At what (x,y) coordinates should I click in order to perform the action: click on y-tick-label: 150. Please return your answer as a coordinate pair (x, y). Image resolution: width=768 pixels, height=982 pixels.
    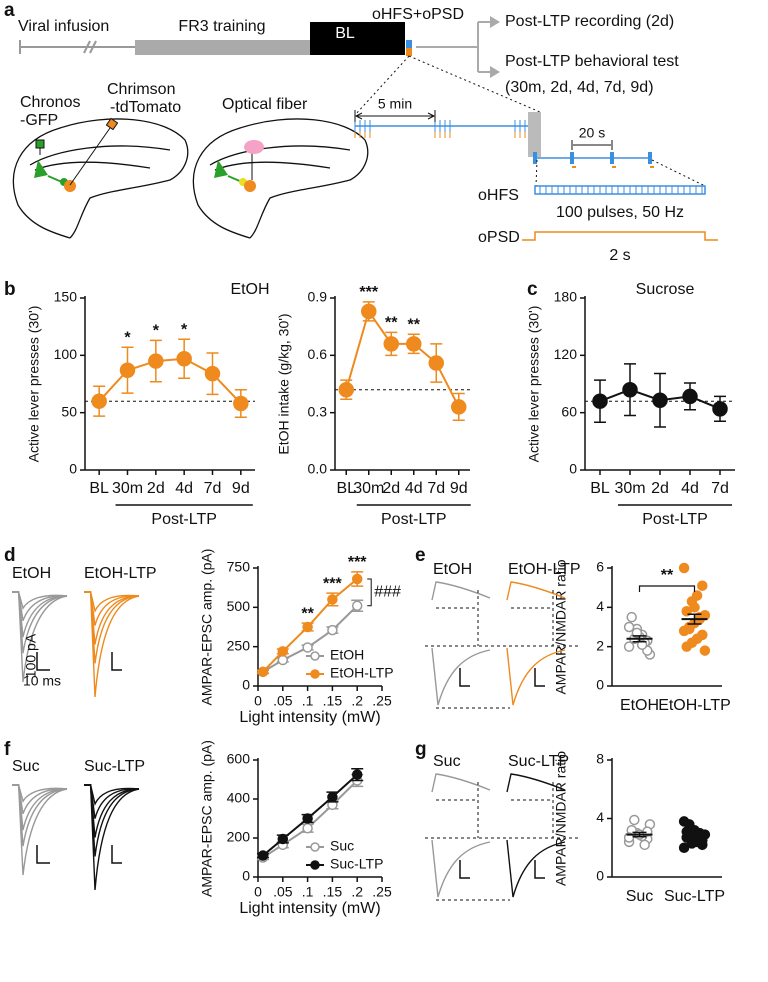
    Looking at the image, I should click on (66, 297).